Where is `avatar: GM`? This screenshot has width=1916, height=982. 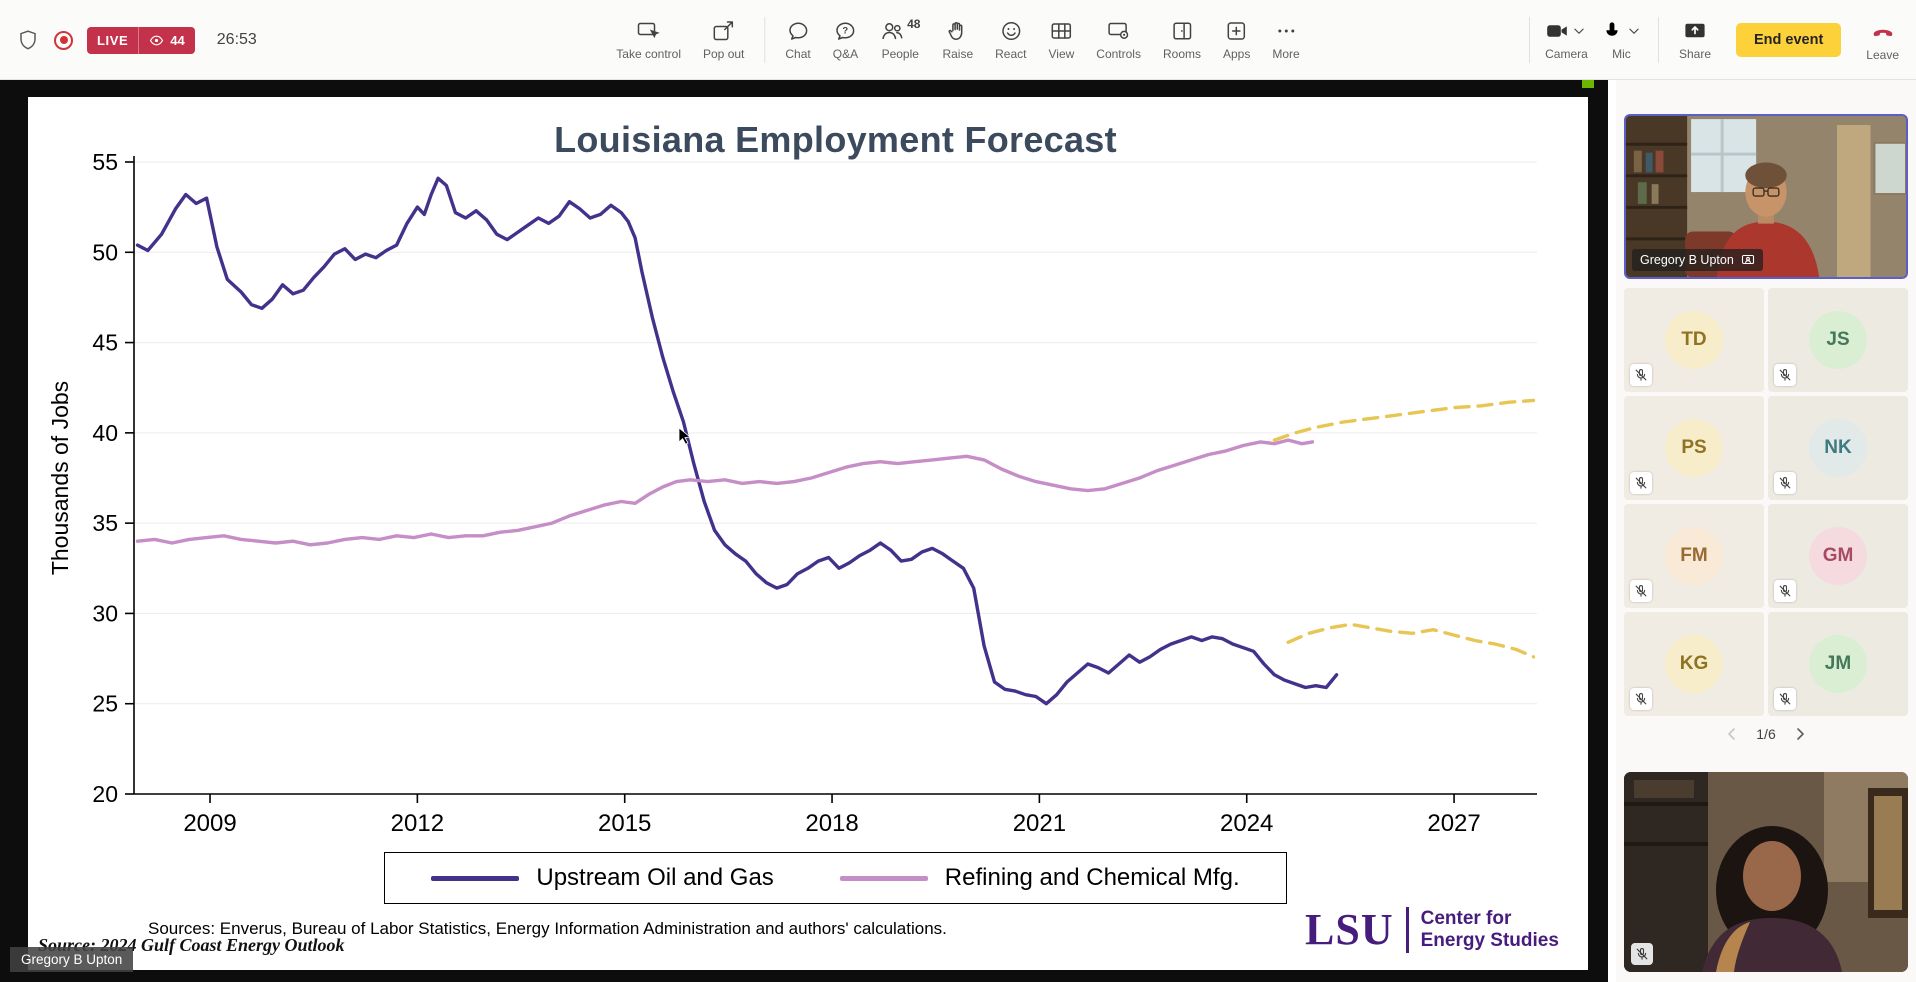
avatar: GM is located at coordinates (1838, 556).